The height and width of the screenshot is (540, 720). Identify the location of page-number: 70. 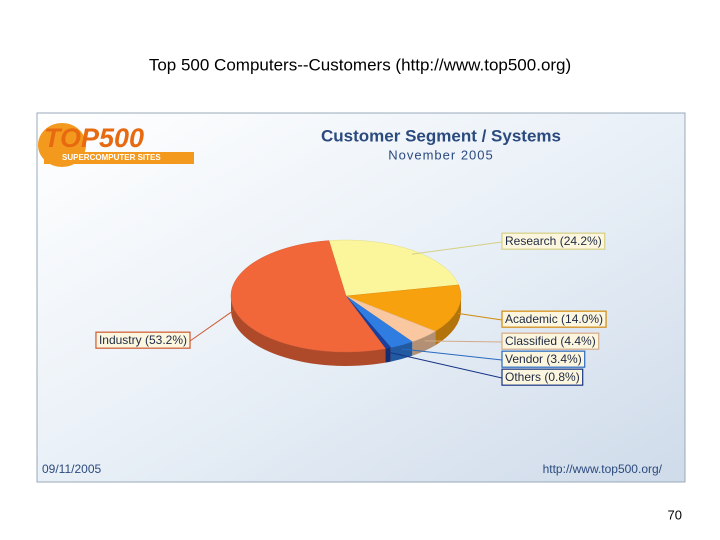
(675, 514).